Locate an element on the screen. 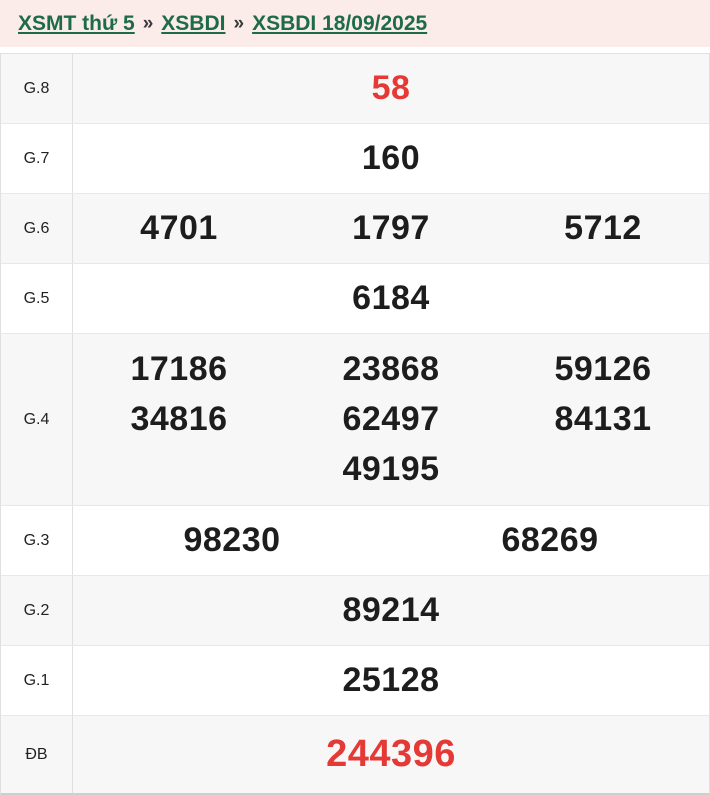 The height and width of the screenshot is (795, 710). prize-number: 17186 is located at coordinates (179, 369).